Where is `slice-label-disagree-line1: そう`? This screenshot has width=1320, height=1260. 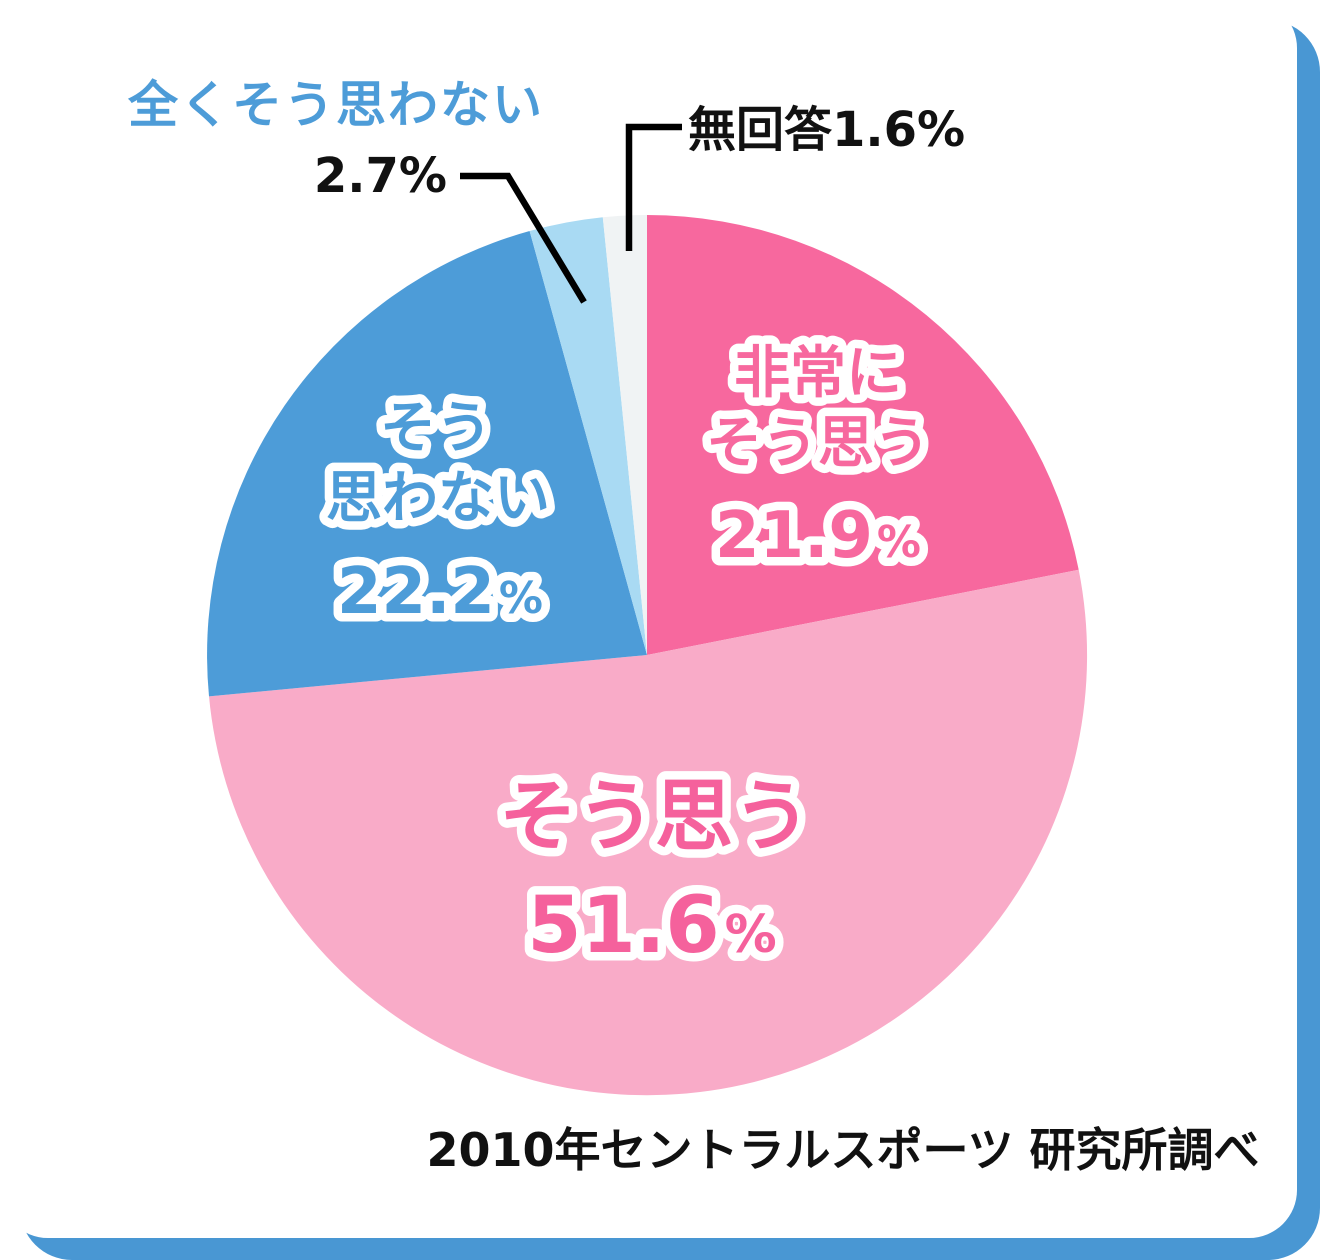 slice-label-disagree-line1: そう is located at coordinates (436, 428).